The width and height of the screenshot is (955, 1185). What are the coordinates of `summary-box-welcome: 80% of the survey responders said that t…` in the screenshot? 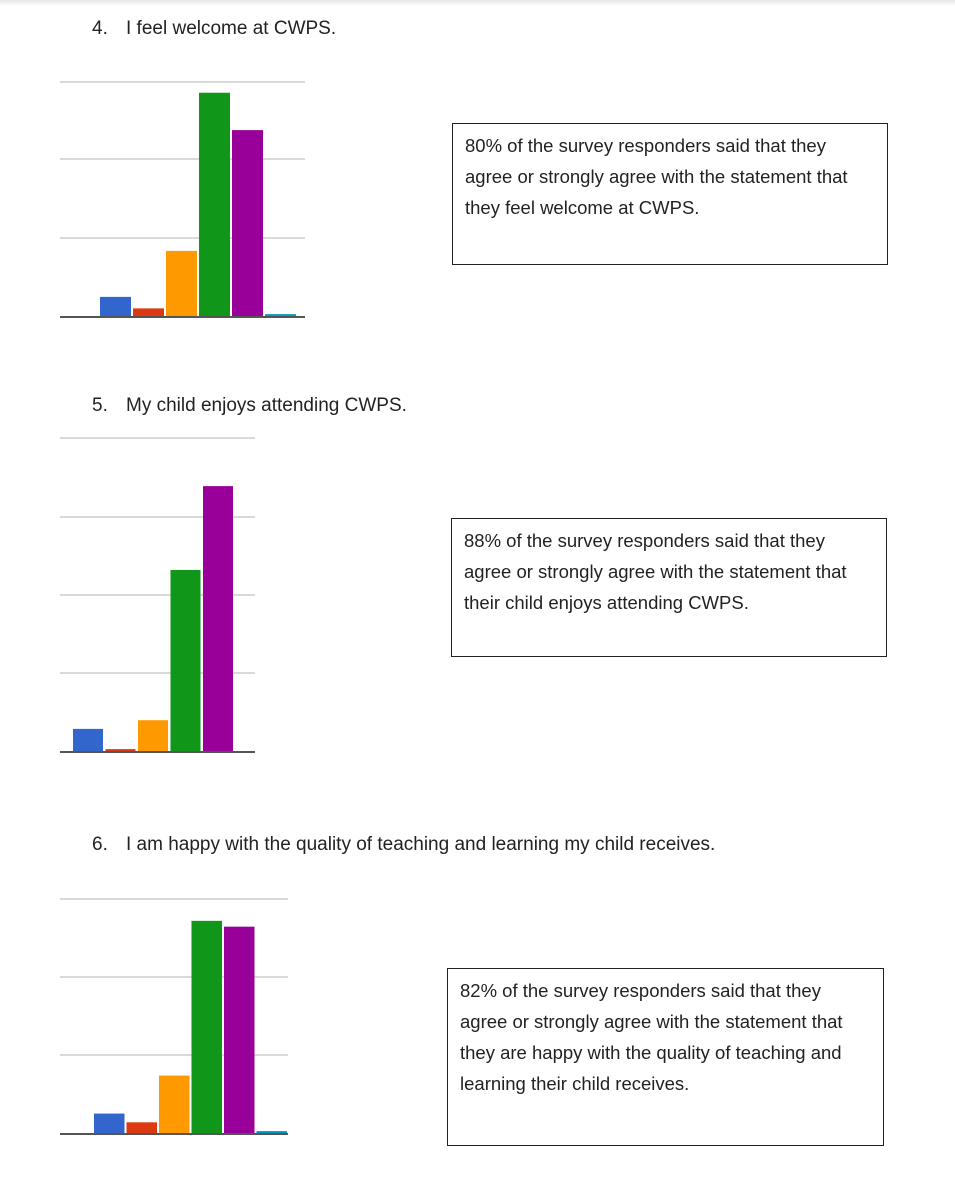 It's located at (670, 194).